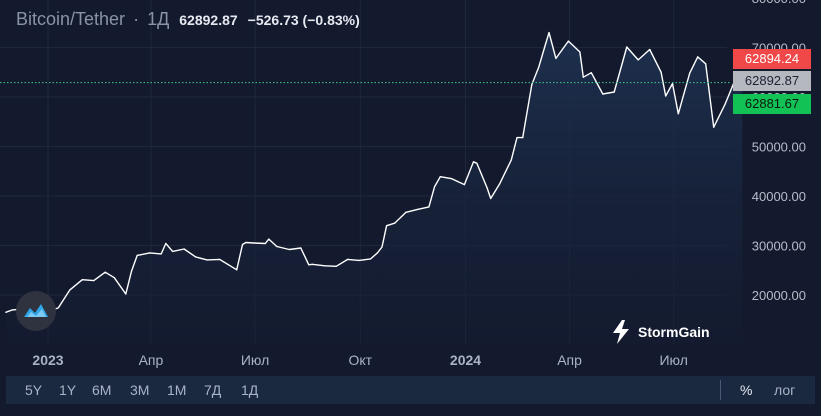  Describe the element at coordinates (68, 390) in the screenshot. I see `range-button-1y: 1Y` at that location.